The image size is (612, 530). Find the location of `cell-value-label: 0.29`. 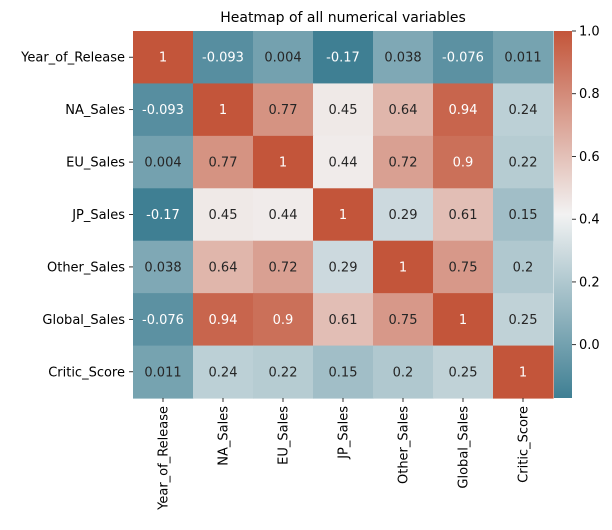

cell-value-label: 0.29 is located at coordinates (343, 267).